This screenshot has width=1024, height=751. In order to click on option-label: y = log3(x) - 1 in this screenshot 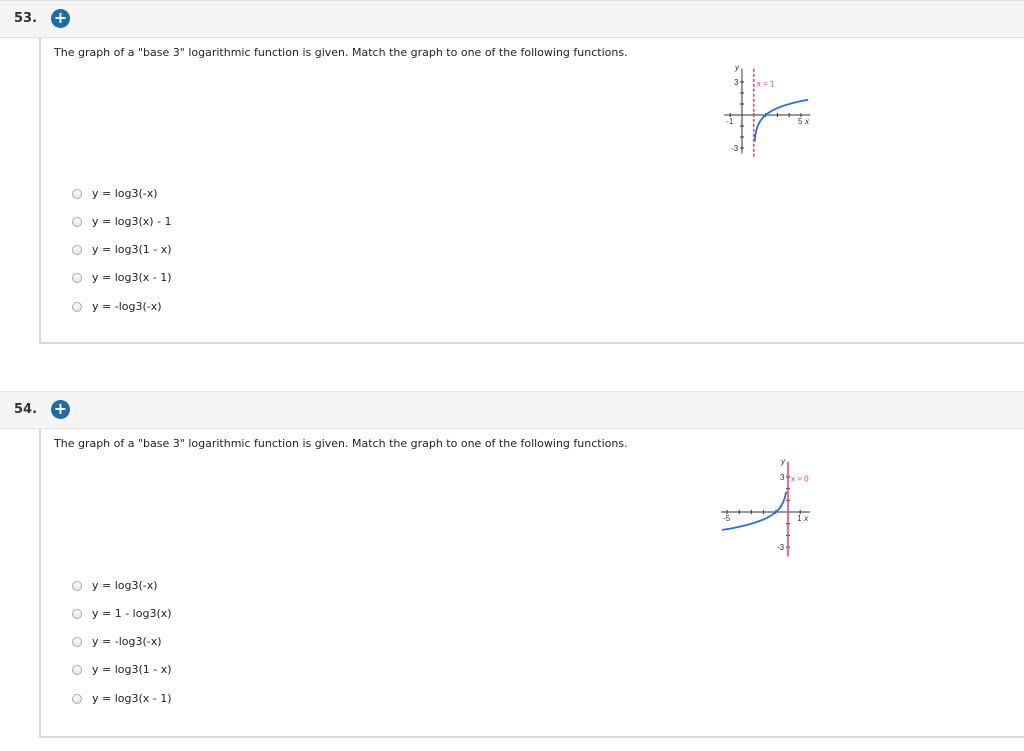, I will do `click(132, 221)`.